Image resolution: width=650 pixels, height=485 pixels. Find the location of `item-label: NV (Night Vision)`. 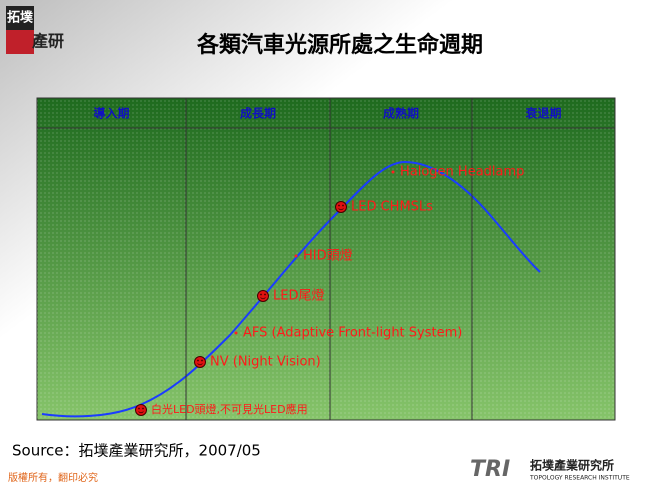

item-label: NV (Night Vision) is located at coordinates (265, 362).